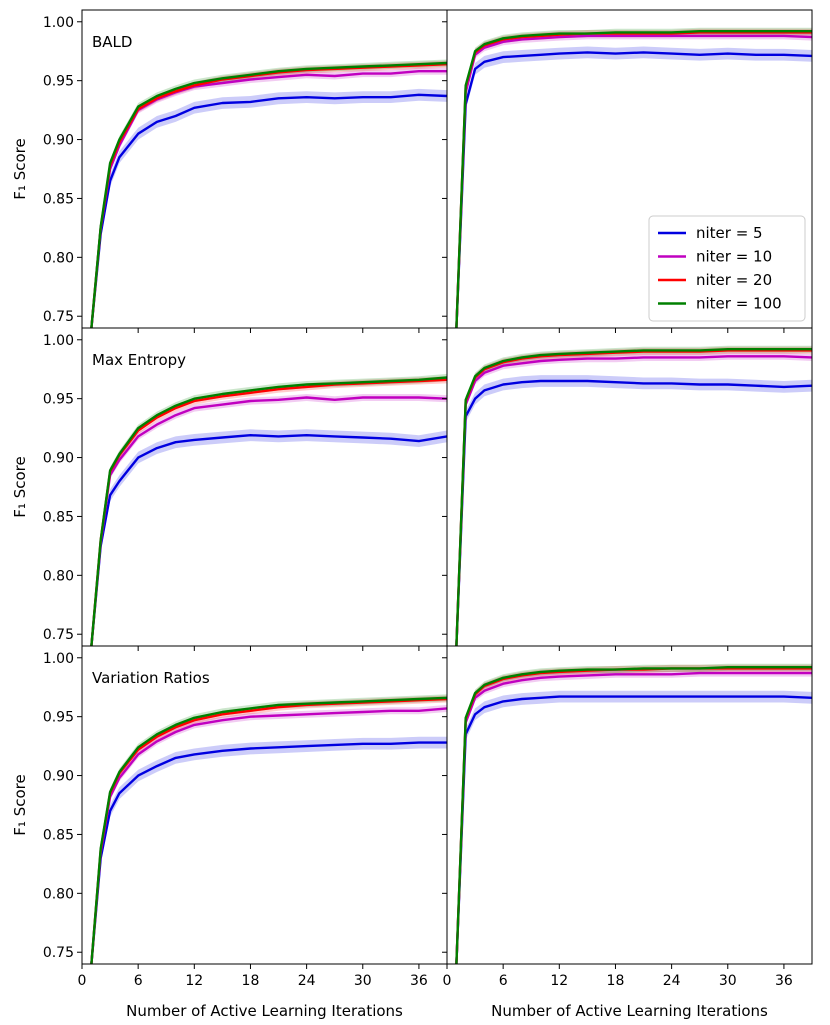 Image resolution: width=830 pixels, height=1025 pixels. I want to click on series-line-niter10-2-left, so click(268, 835).